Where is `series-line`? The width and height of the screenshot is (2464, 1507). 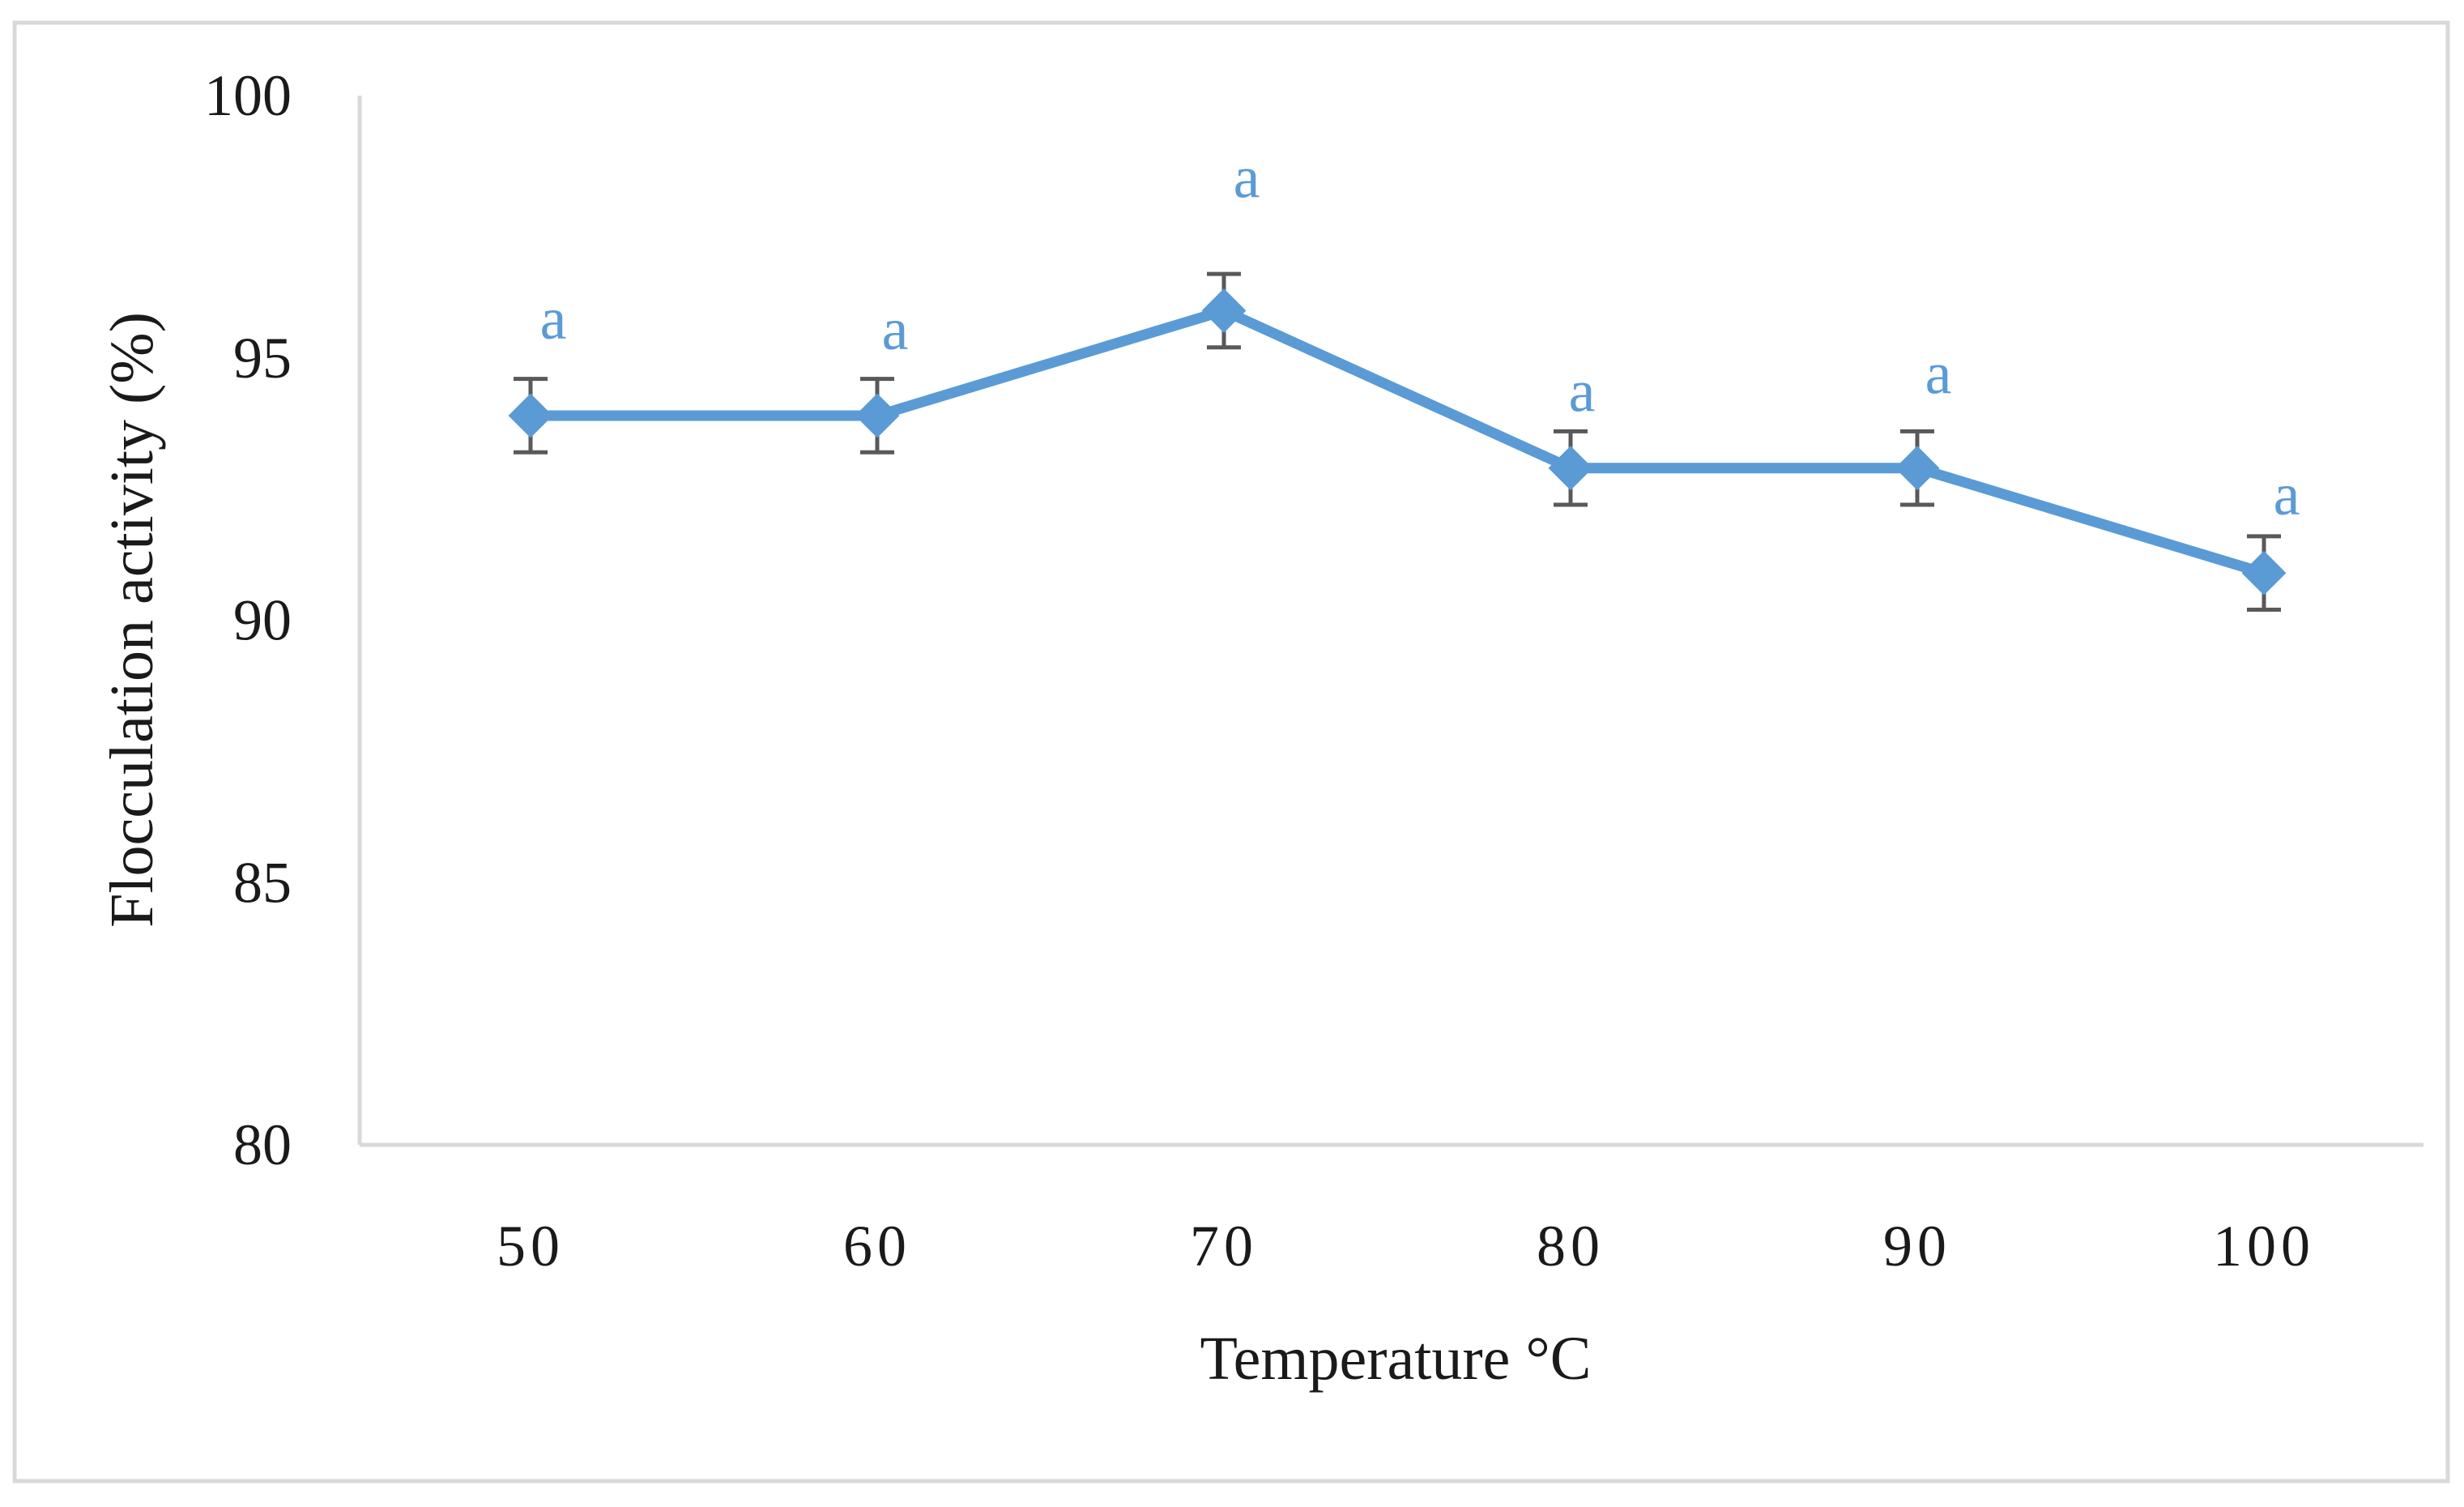 series-line is located at coordinates (1398, 441).